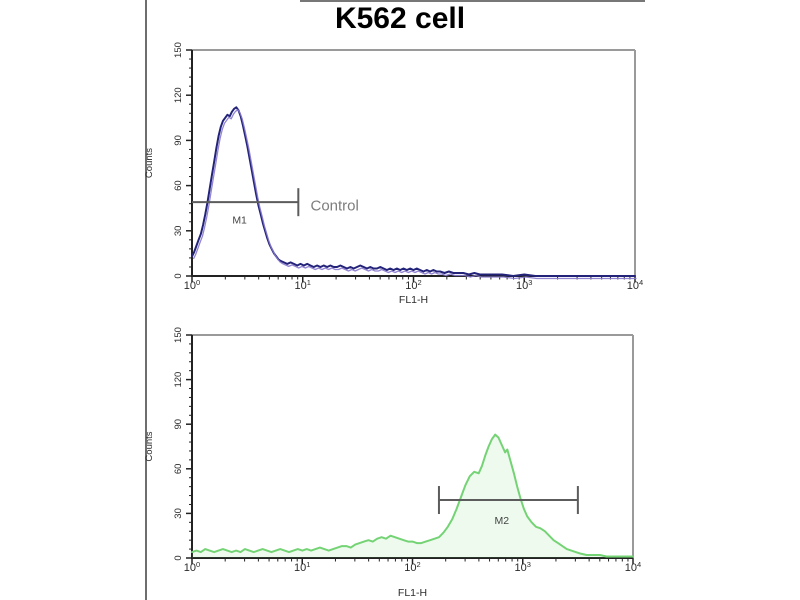 The image size is (800, 600). Describe the element at coordinates (146, 300) in the screenshot. I see `photo-crop-edge-left` at that location.